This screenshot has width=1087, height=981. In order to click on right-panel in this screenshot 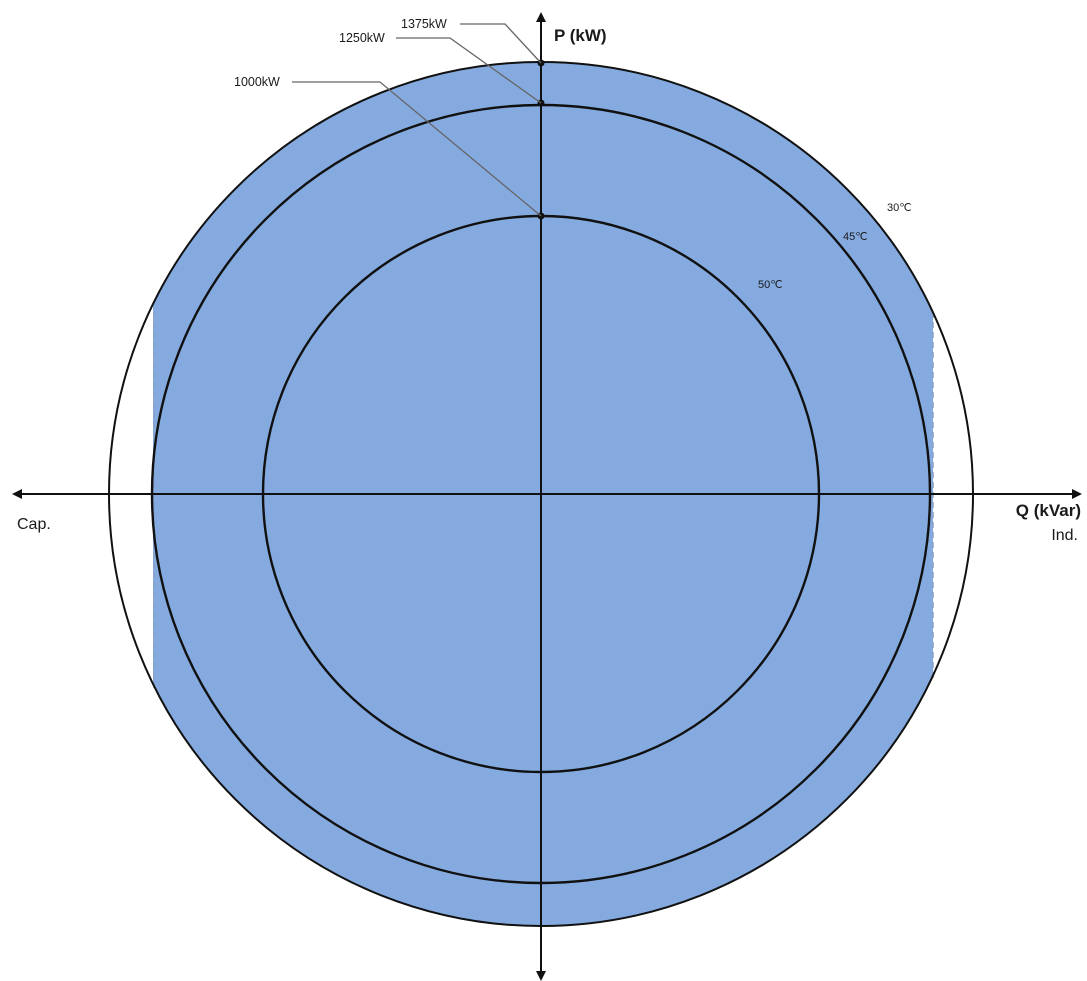, I will do `click(995, 498)`.